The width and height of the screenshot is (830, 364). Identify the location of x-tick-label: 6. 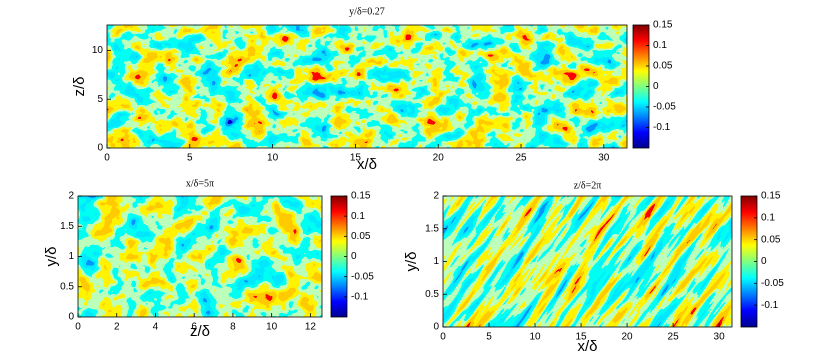
(194, 327).